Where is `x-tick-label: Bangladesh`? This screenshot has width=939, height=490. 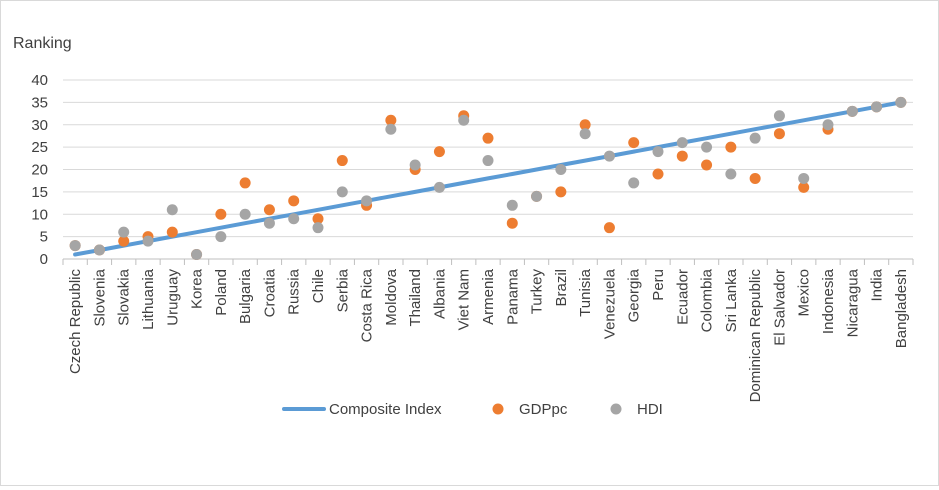
x-tick-label: Bangladesh is located at coordinates (901, 308).